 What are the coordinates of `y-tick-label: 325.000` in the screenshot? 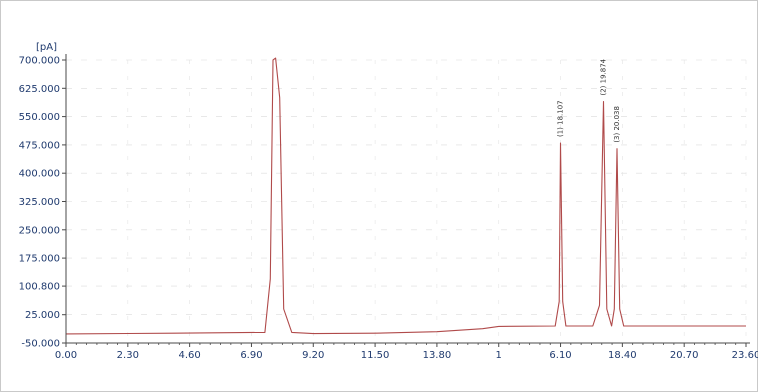 It's located at (39, 202).